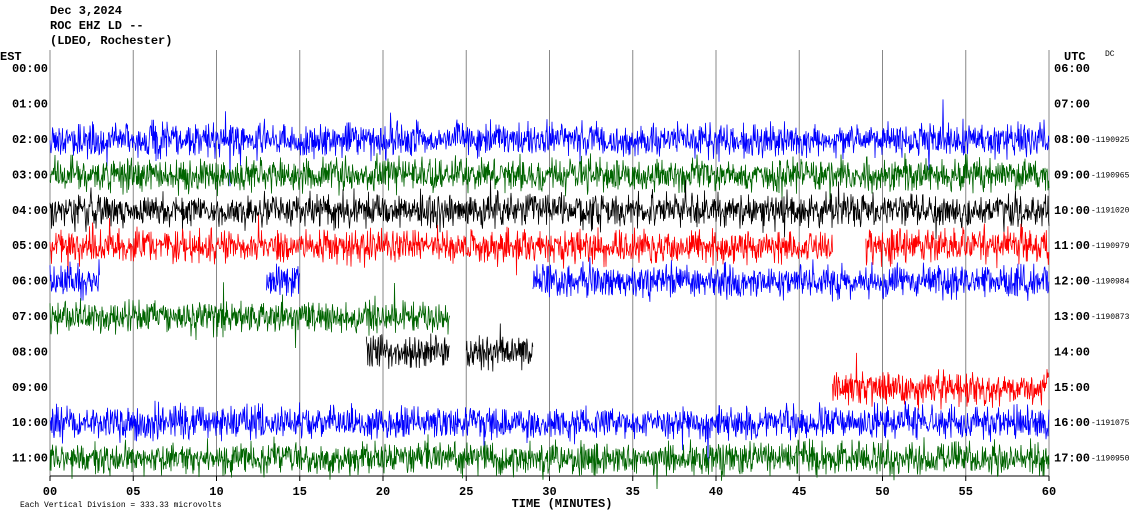  Describe the element at coordinates (30, 459) in the screenshot. I see `est-label: 11:00` at that location.